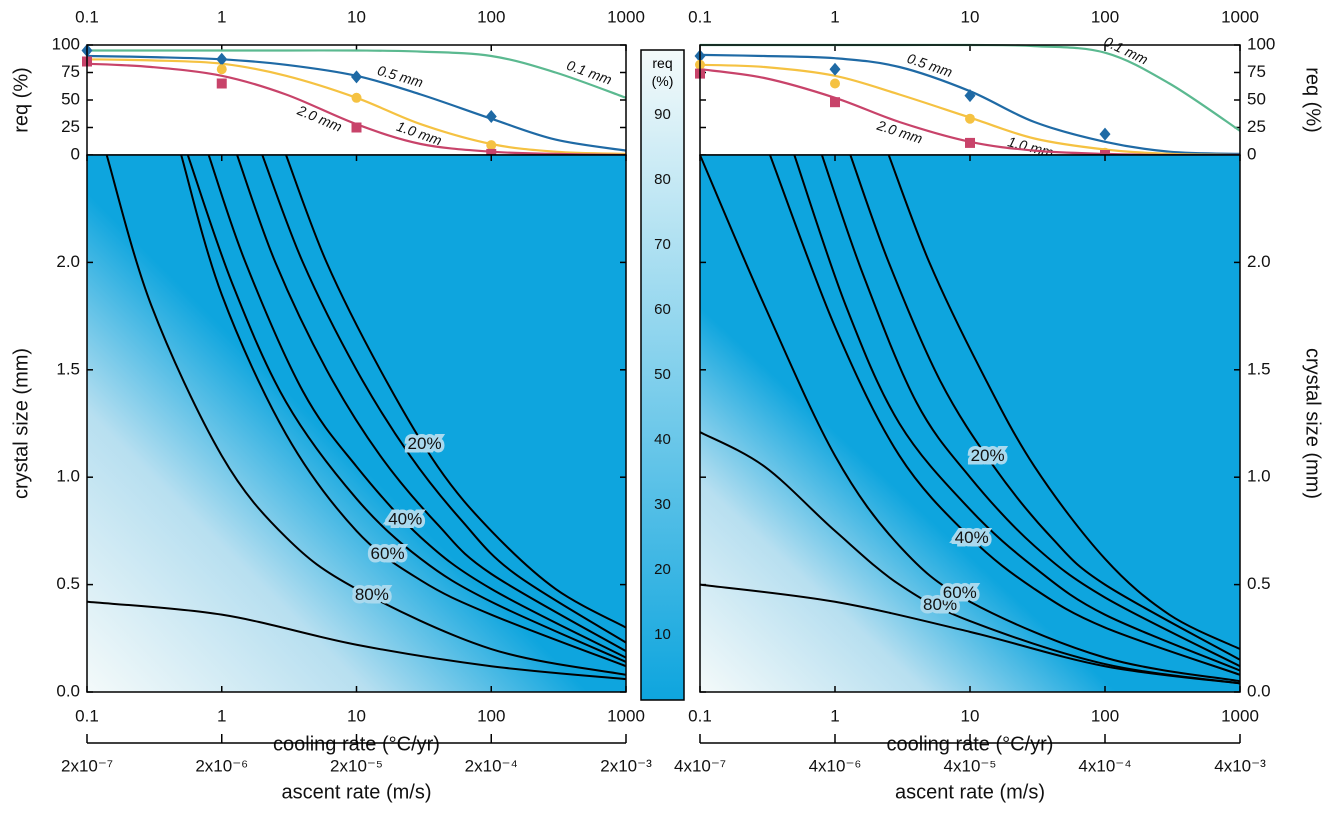 This screenshot has width=1333, height=834. I want to click on colorbar-tick-label: 10, so click(662, 634).